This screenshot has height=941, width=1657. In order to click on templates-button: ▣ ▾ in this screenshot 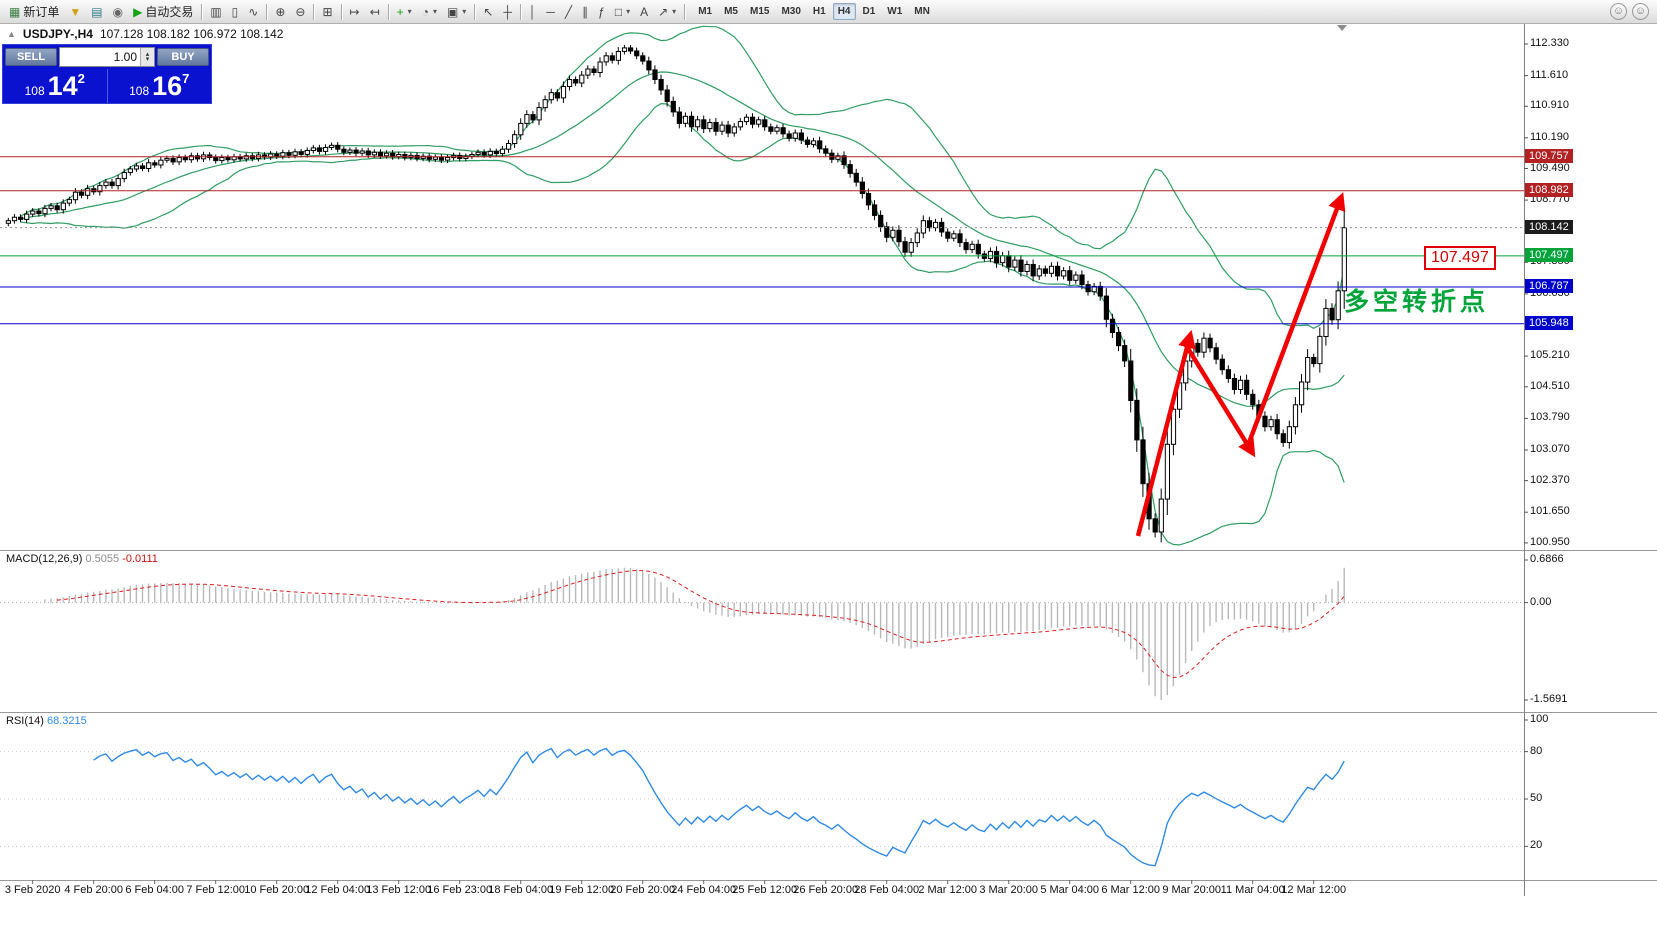, I will do `click(456, 11)`.